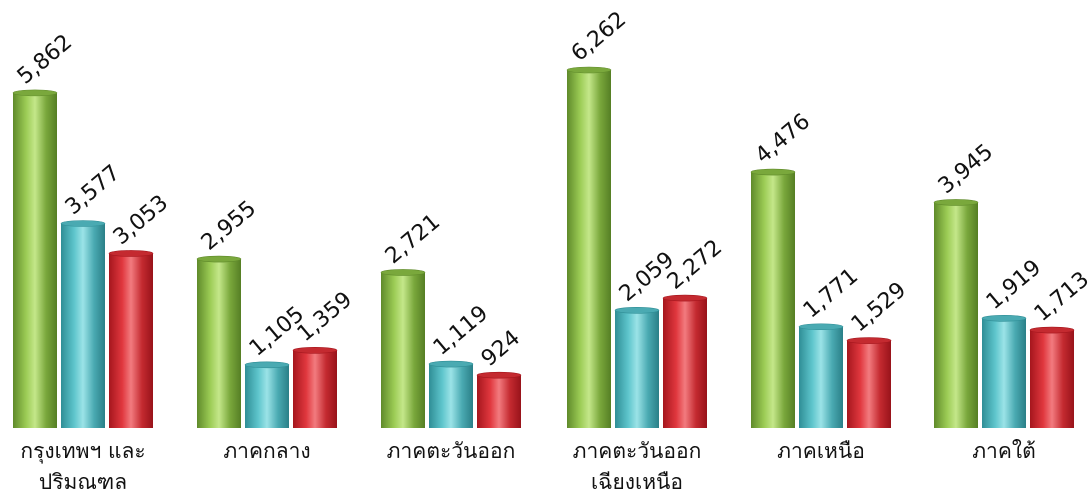 This screenshot has width=1092, height=498. I want to click on value-label-green-5: 3,945, so click(966, 169).